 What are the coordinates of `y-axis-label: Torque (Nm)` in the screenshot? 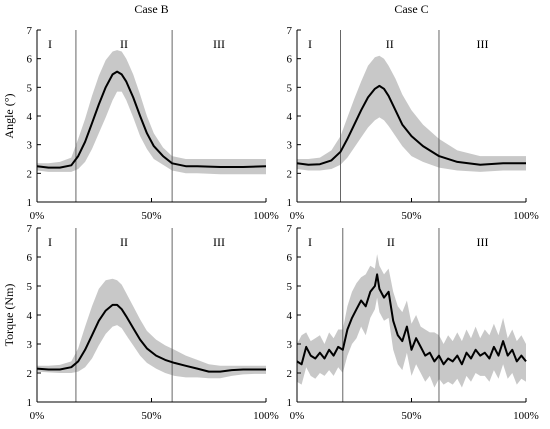 It's located at (9, 315).